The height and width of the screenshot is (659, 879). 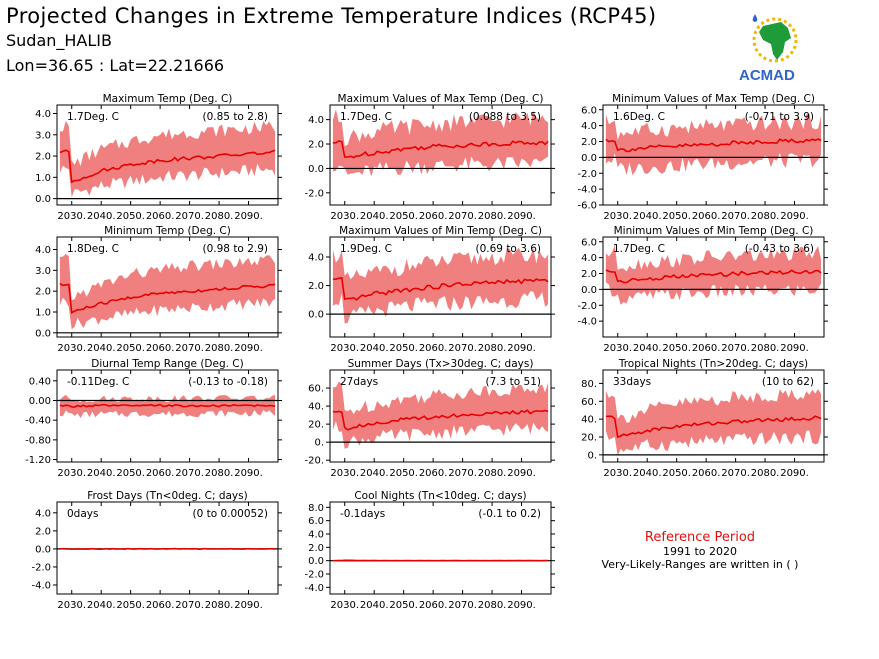 What do you see at coordinates (788, 382) in the screenshot?
I see `very-likely-range: (10 to 62)` at bounding box center [788, 382].